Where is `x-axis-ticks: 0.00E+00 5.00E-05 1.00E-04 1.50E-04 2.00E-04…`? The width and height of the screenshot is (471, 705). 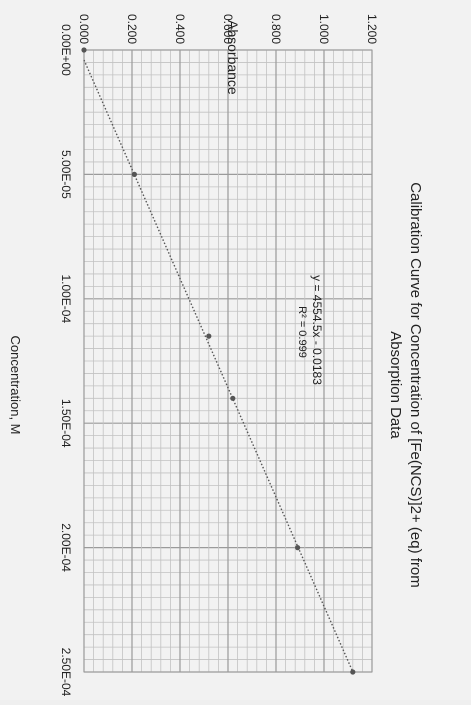
x-axis-ticks: 0.00E+00 5.00E-05 1.00E-04 1.50E-04 2.00E-04… is located at coordinates (66, 360).